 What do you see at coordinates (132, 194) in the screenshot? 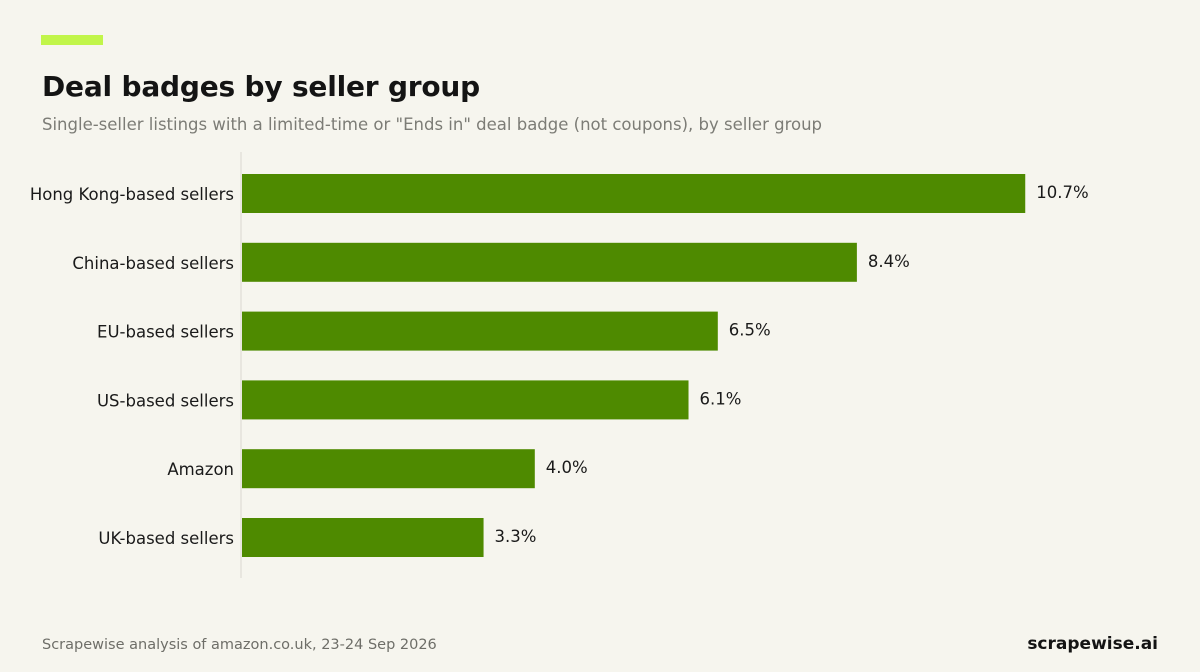
I see `category-label: Hong Kong-based sellers` at bounding box center [132, 194].